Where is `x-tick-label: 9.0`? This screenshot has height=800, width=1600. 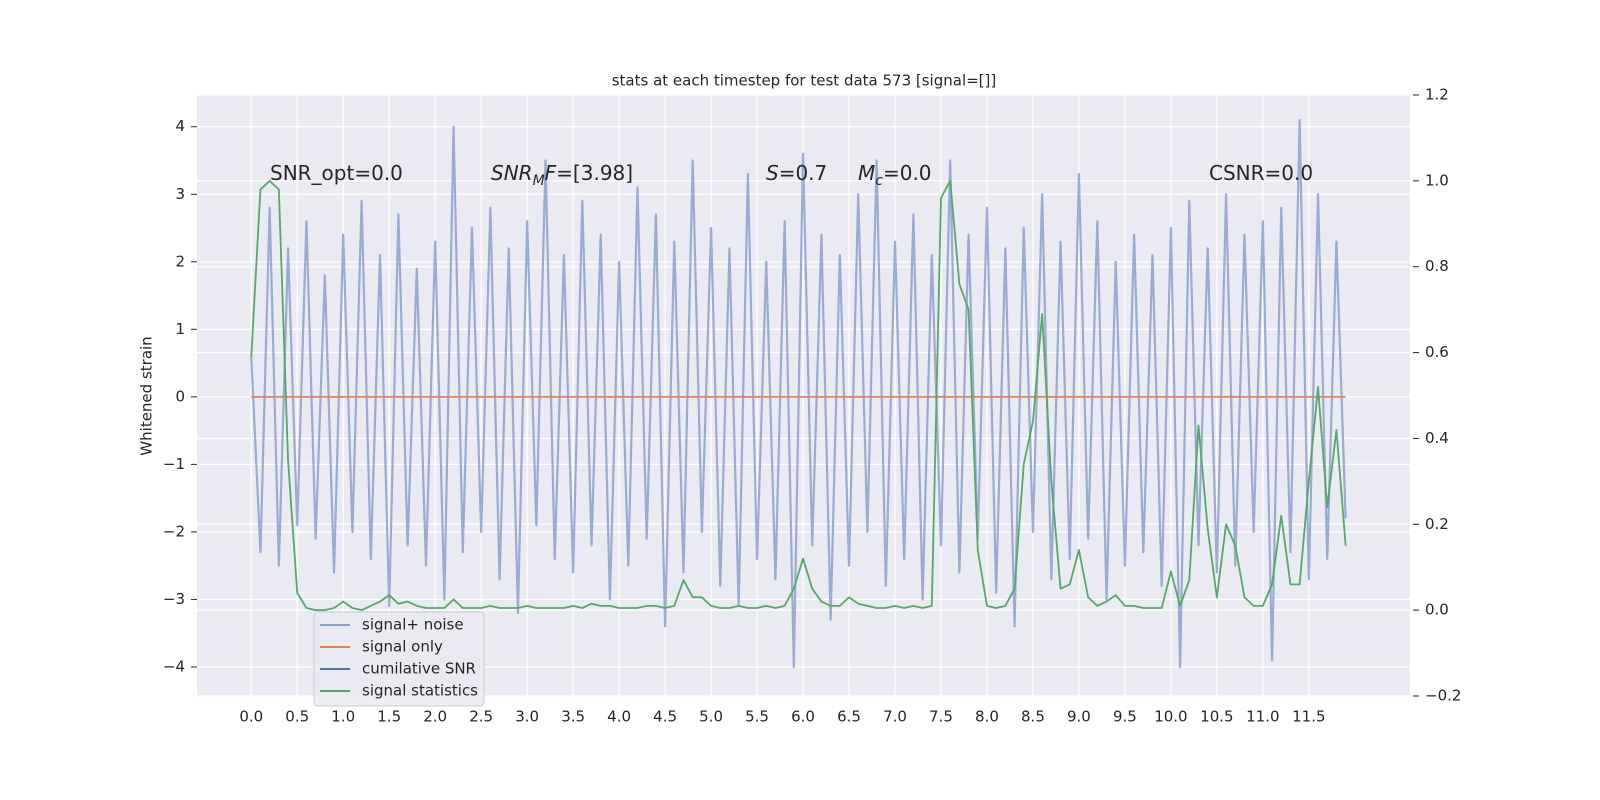 x-tick-label: 9.0 is located at coordinates (1079, 717).